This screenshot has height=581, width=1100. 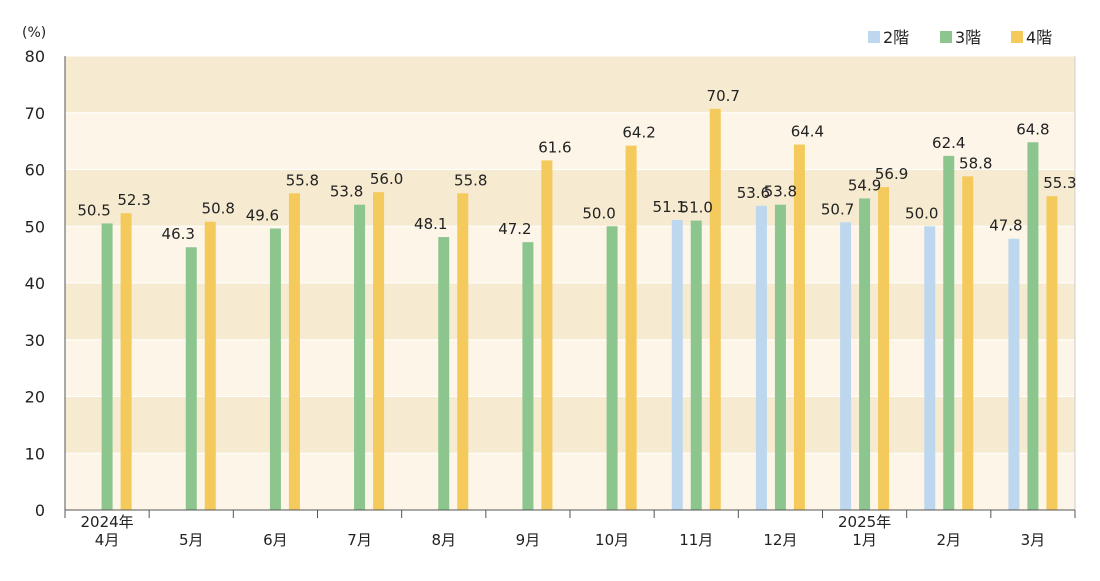 I want to click on x-month-label: 5月, so click(x=191, y=540).